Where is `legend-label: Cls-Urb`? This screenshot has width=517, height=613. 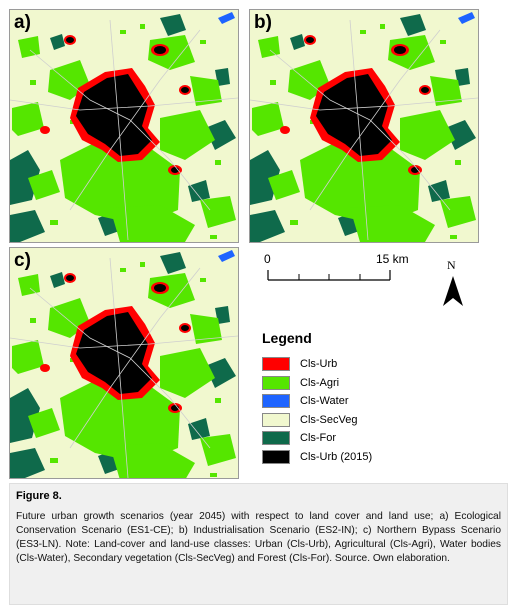
legend-label: Cls-Urb is located at coordinates (319, 364).